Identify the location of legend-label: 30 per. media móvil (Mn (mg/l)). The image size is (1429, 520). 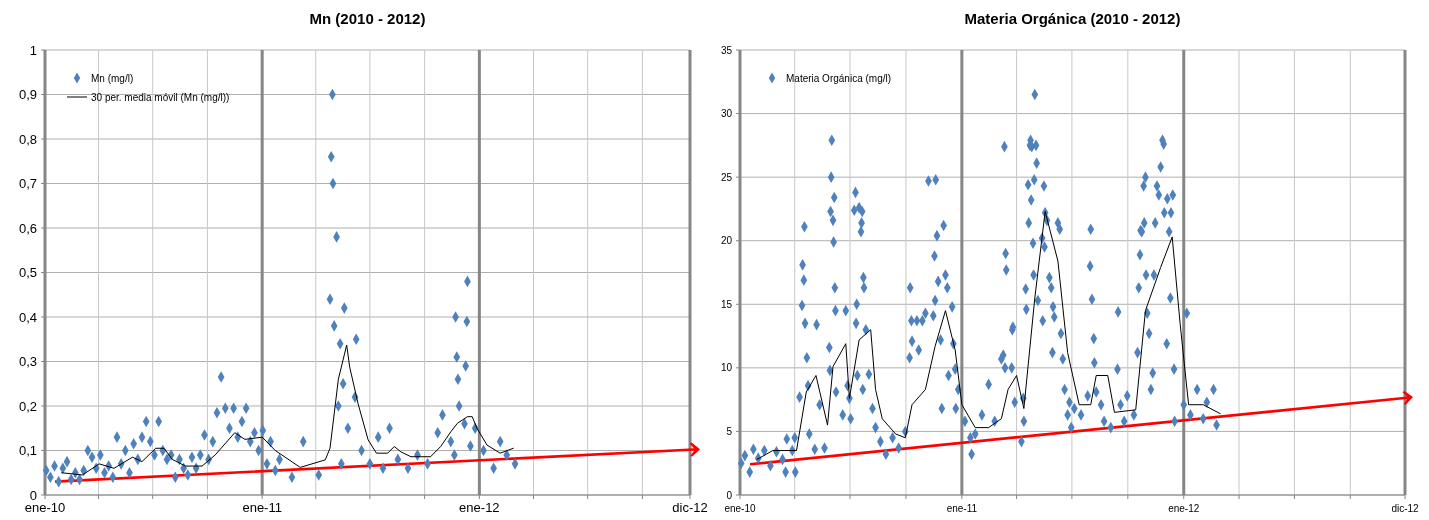
(160, 97).